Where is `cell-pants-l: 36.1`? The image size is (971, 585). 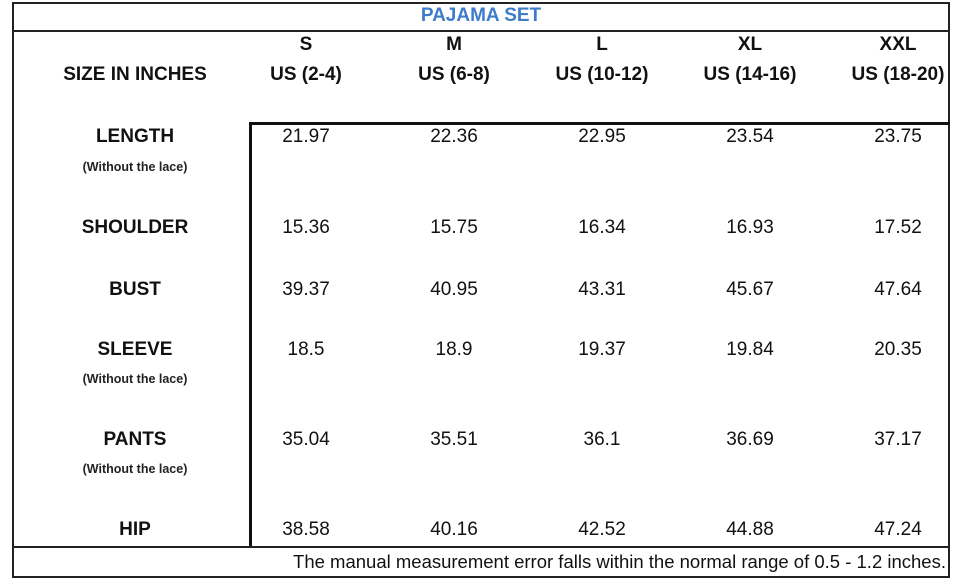 cell-pants-l: 36.1 is located at coordinates (602, 439).